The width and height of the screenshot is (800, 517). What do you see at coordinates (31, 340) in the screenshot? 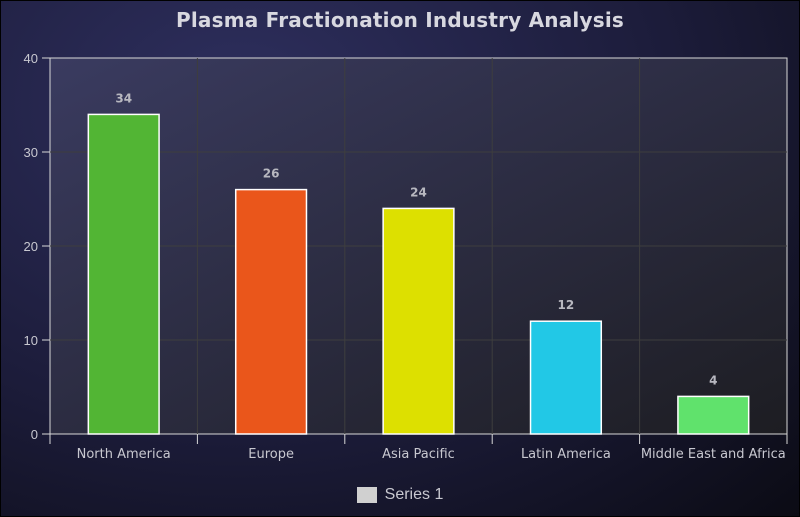
I see `y-tick-label: 10` at bounding box center [31, 340].